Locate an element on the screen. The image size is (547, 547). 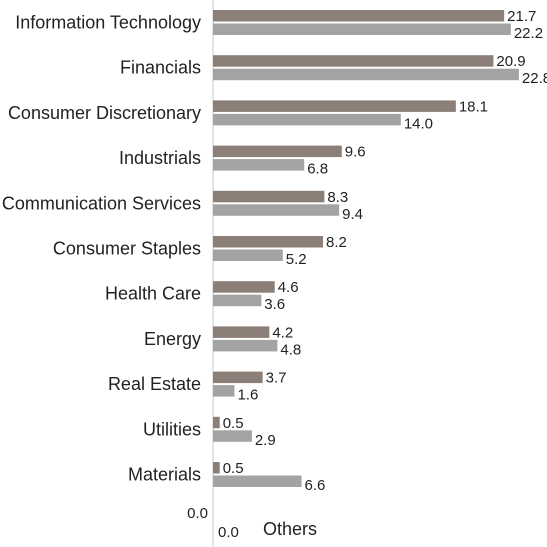
value-label-materials-series2: 6.6 is located at coordinates (315, 485).